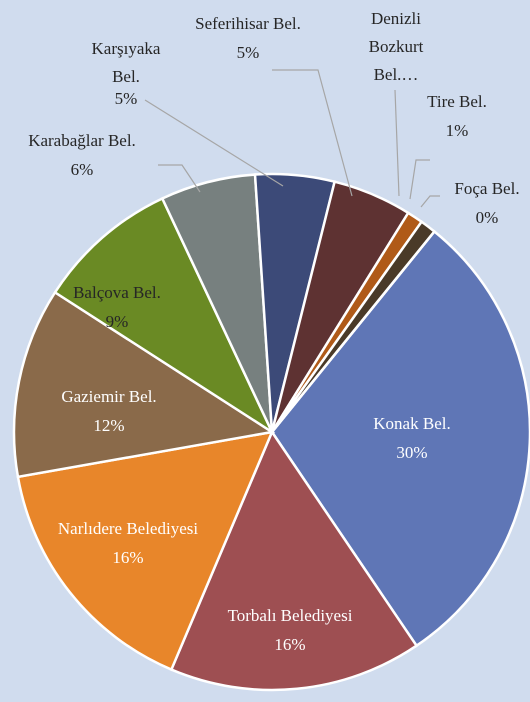  What do you see at coordinates (248, 23) in the screenshot?
I see `category-label: Seferihisar Bel.` at bounding box center [248, 23].